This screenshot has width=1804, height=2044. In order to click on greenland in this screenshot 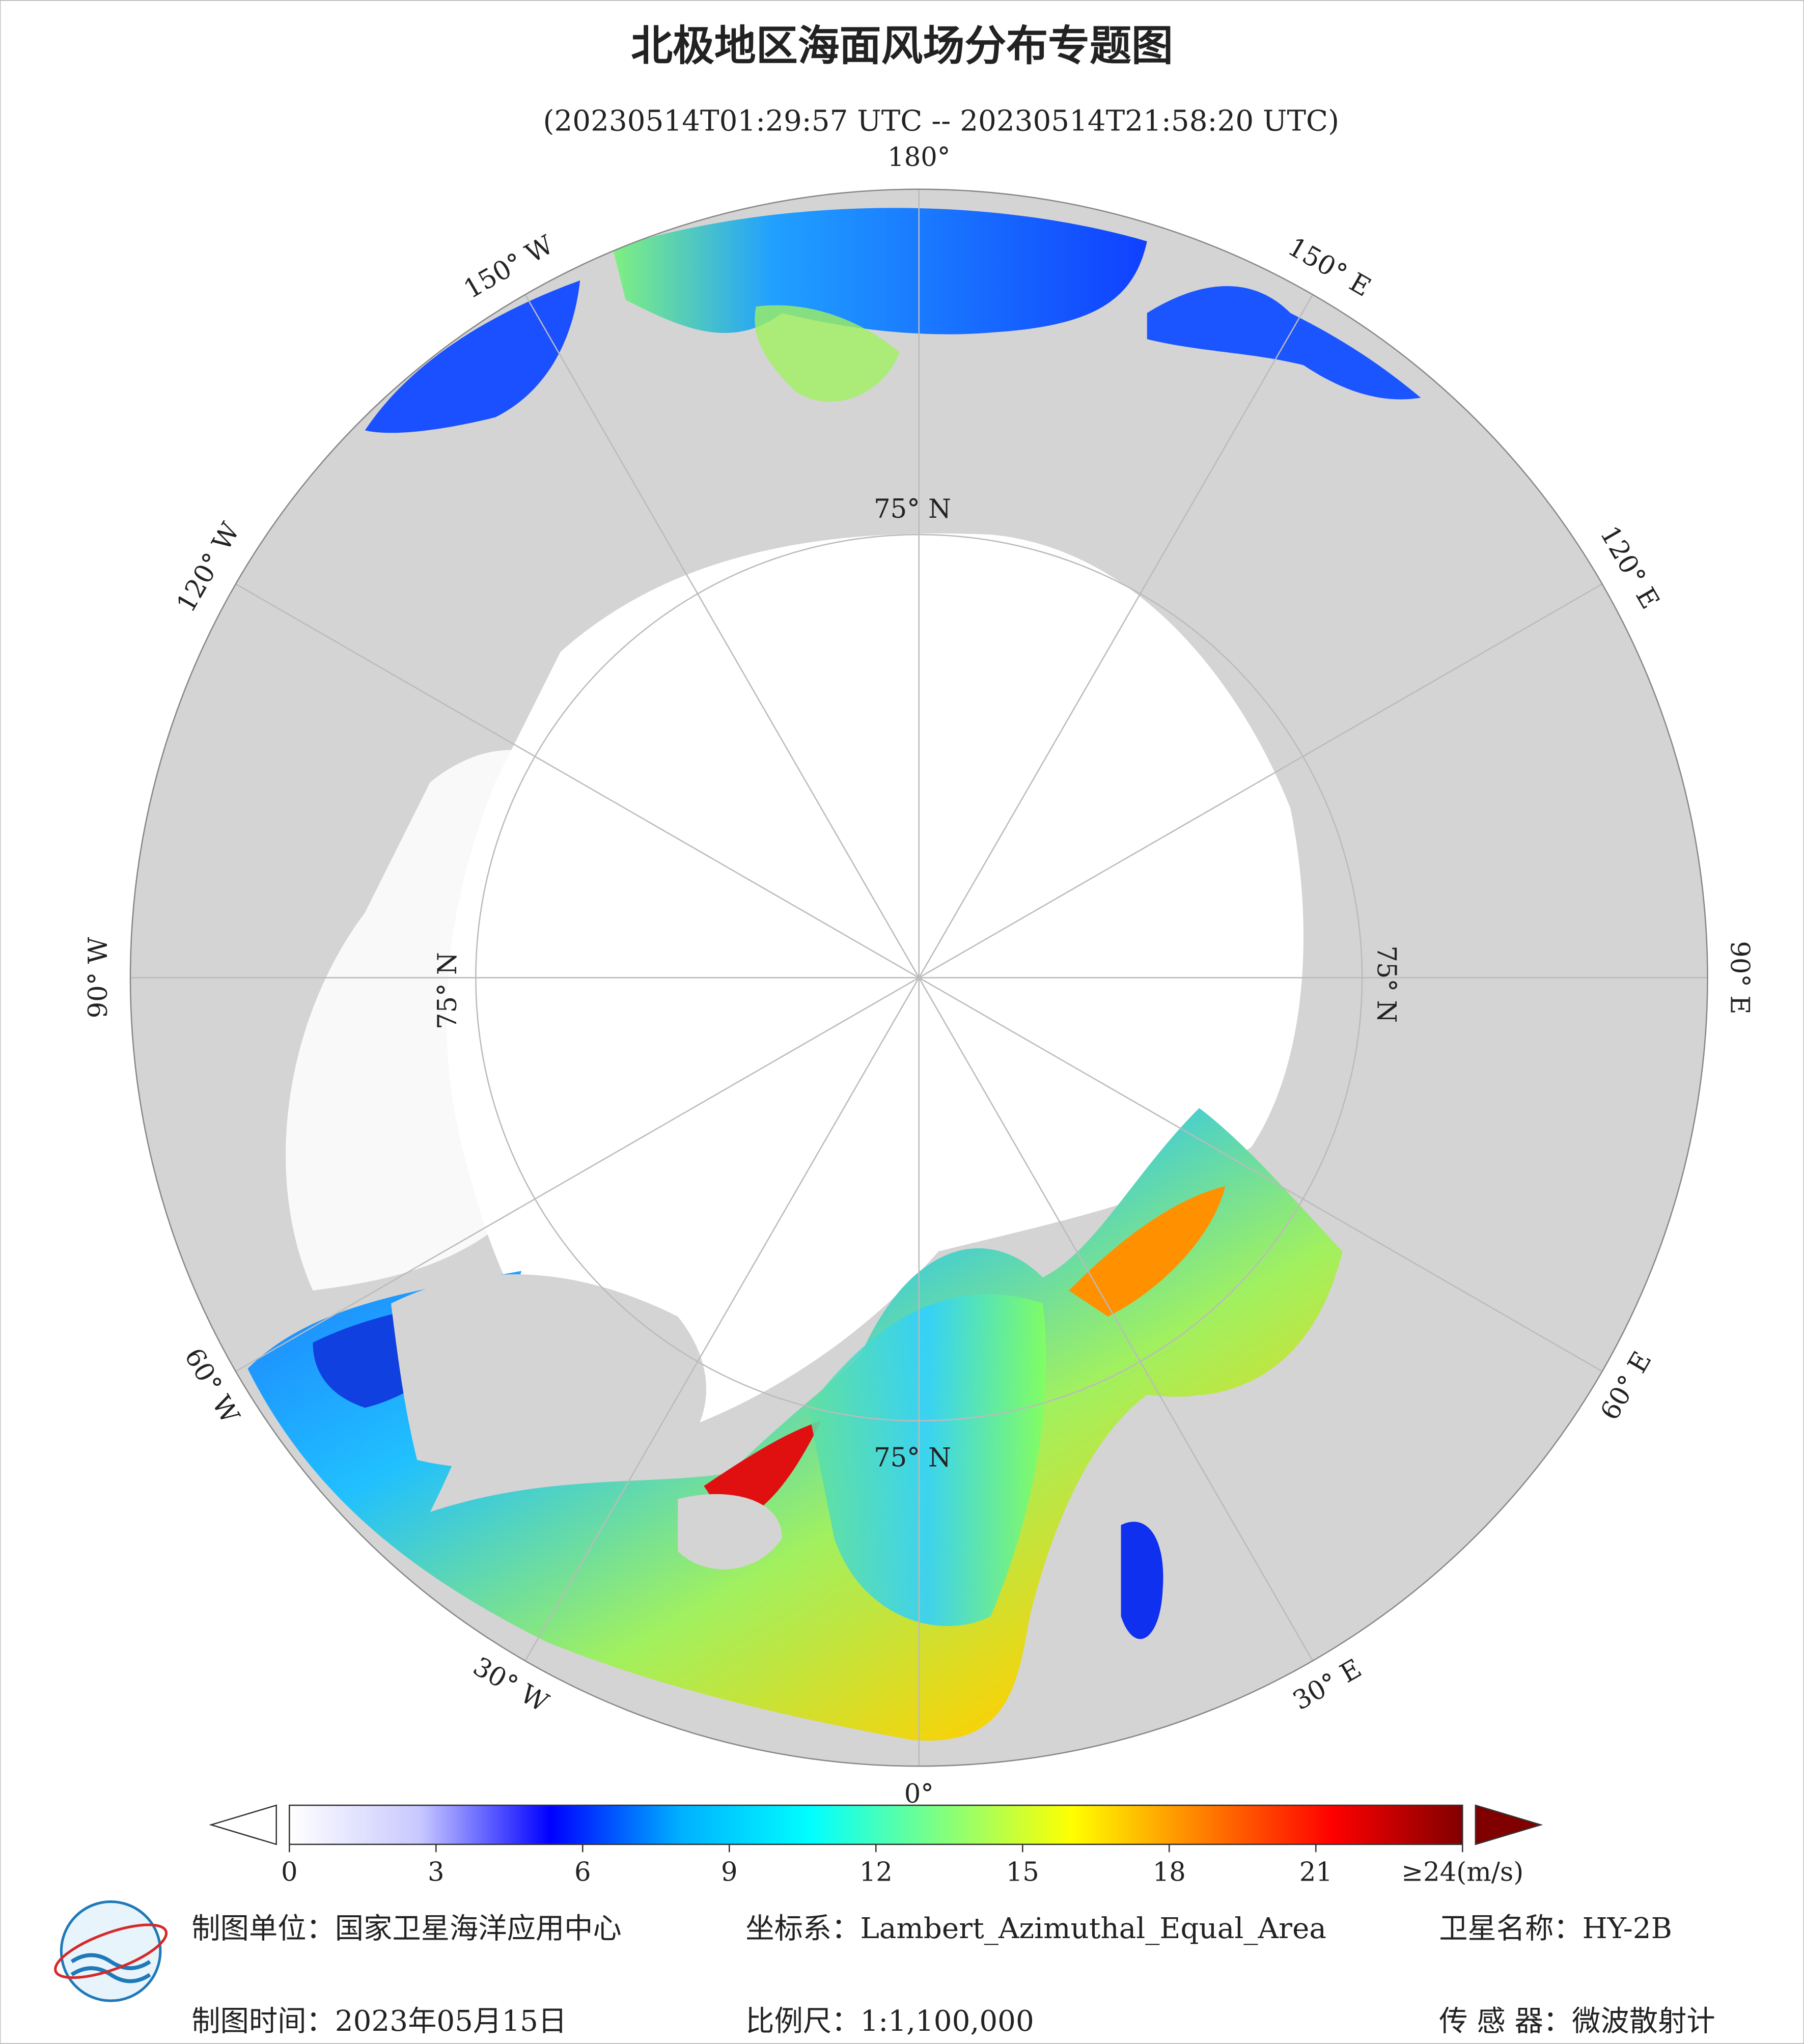, I will do `click(549, 1373)`.